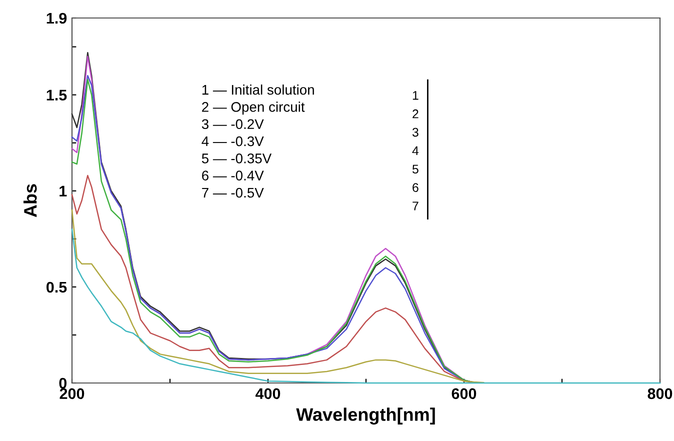  Describe the element at coordinates (233, 124) in the screenshot. I see `annotation: 3 — -0.2V` at that location.